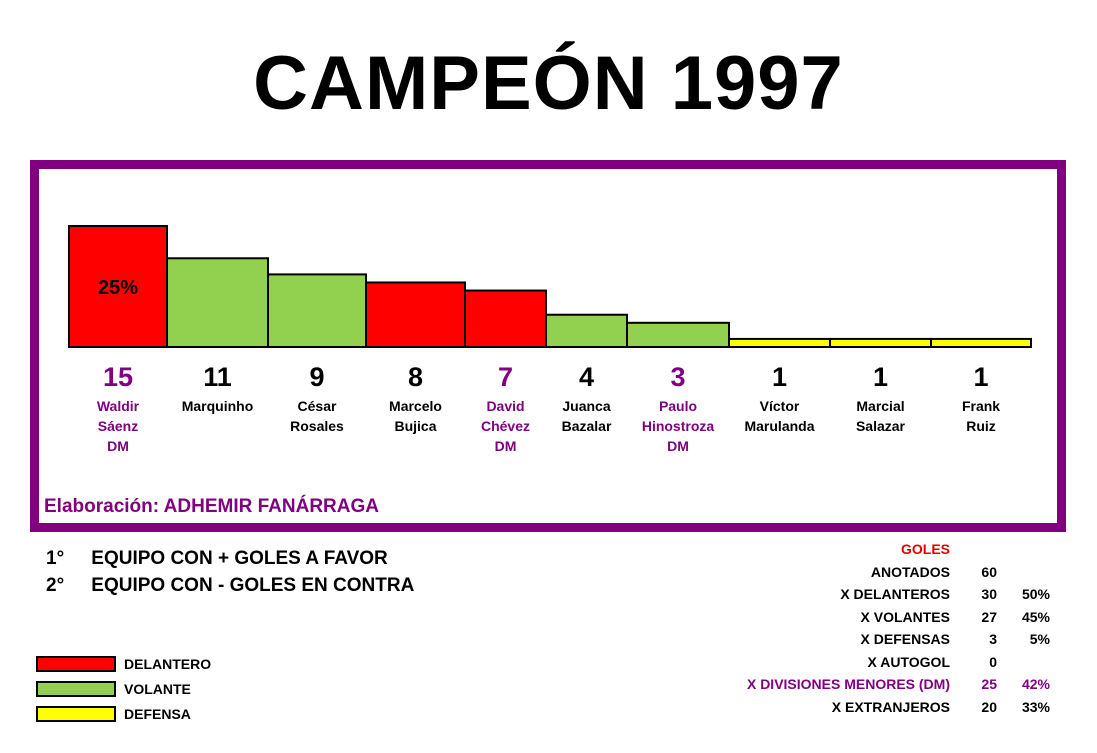 The image size is (1097, 753). I want to click on honor-position: 2°, so click(55, 585).